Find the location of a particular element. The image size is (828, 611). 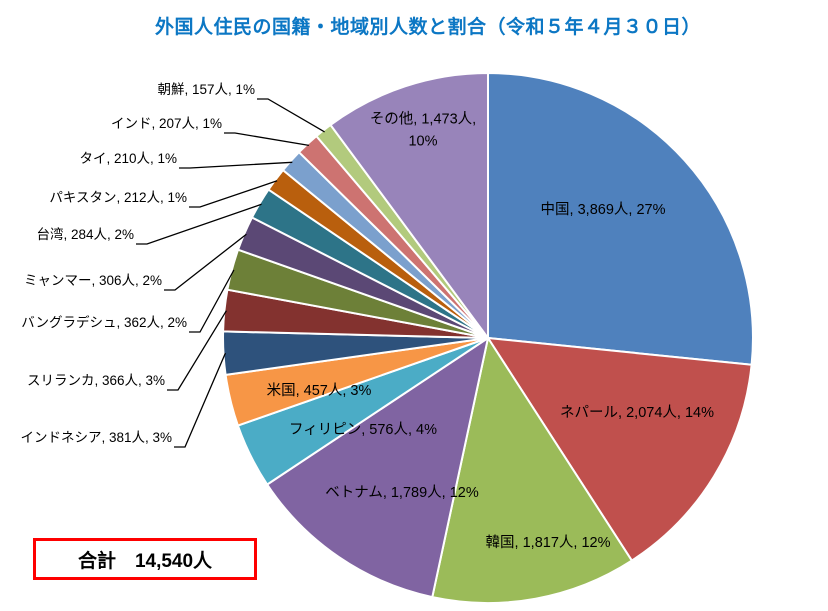

total-label: 合計 14,540人 is located at coordinates (145, 561).